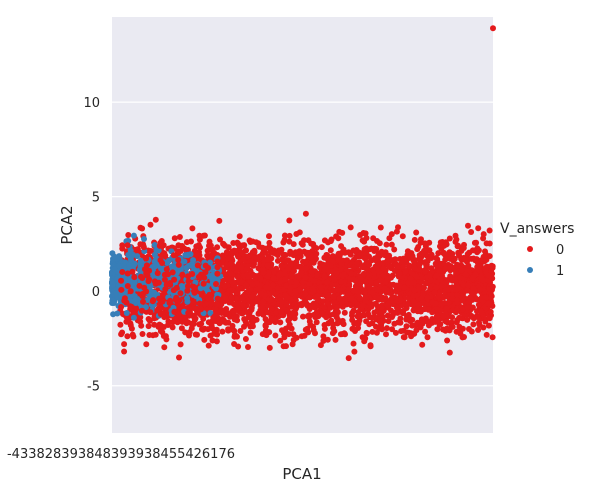  What do you see at coordinates (96, 292) in the screenshot?
I see `y-tick-label: 0` at bounding box center [96, 292].